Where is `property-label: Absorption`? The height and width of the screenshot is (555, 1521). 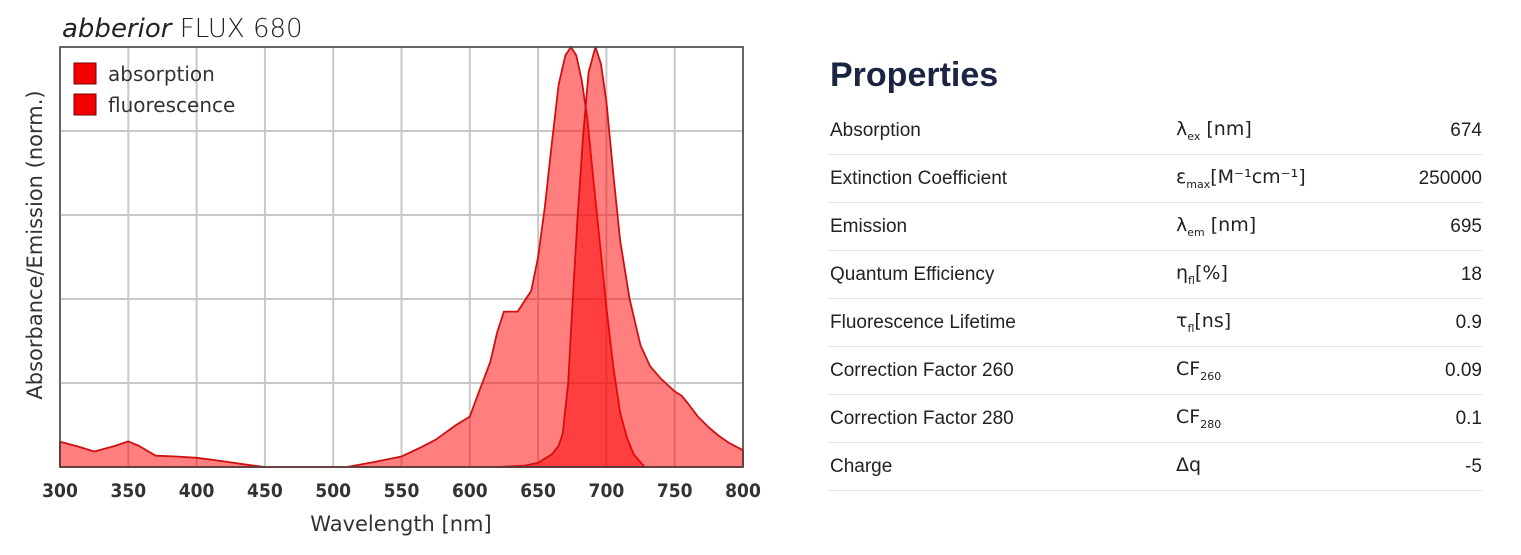 property-label: Absorption is located at coordinates (875, 130).